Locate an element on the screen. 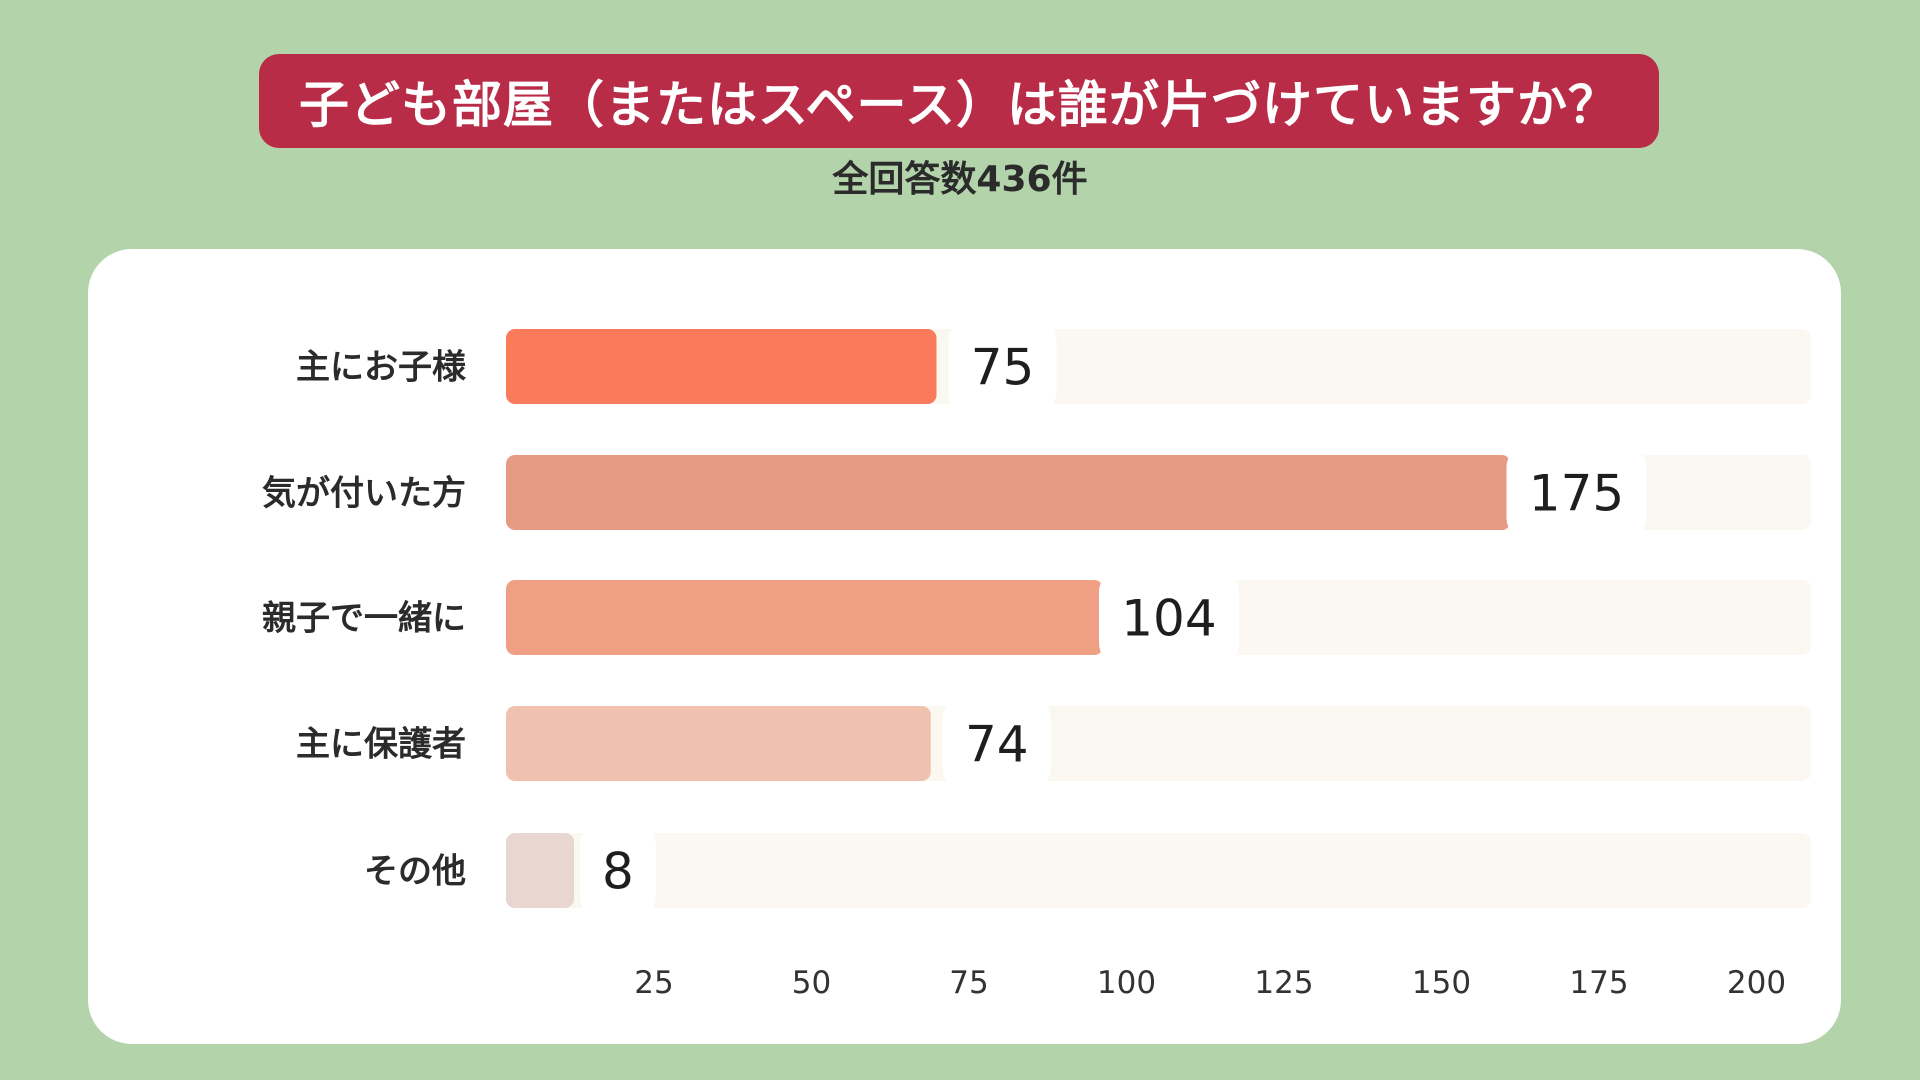  value-label-2: 104 is located at coordinates (1168, 619).